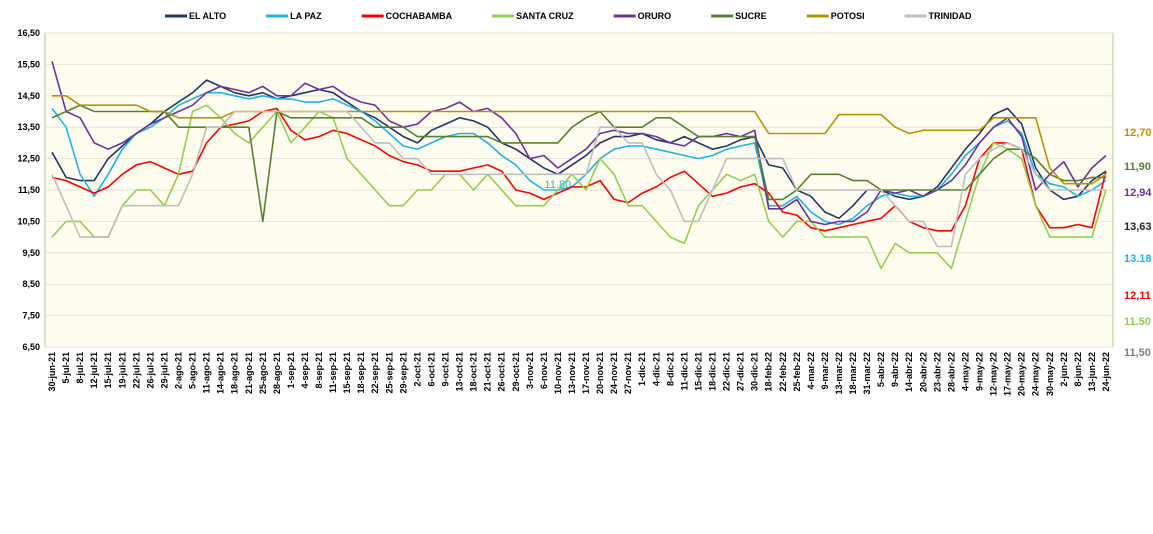 The image size is (1153, 534). Describe the element at coordinates (600, 373) in the screenshot. I see `x-tick-label: 20-nov-21` at that location.